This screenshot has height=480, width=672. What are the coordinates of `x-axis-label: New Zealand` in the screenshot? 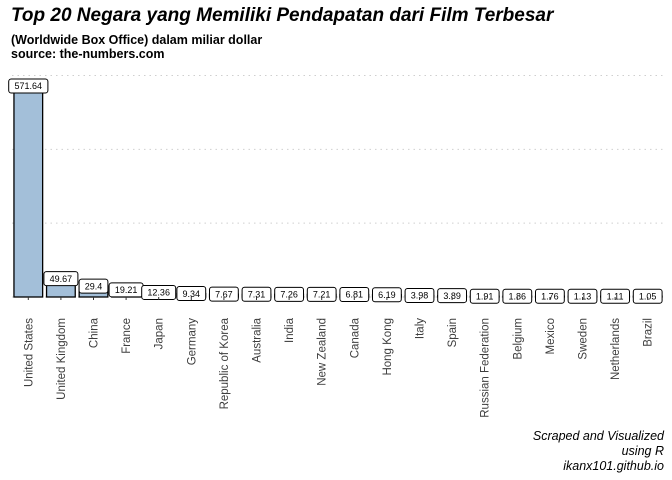 It's located at (323, 352).